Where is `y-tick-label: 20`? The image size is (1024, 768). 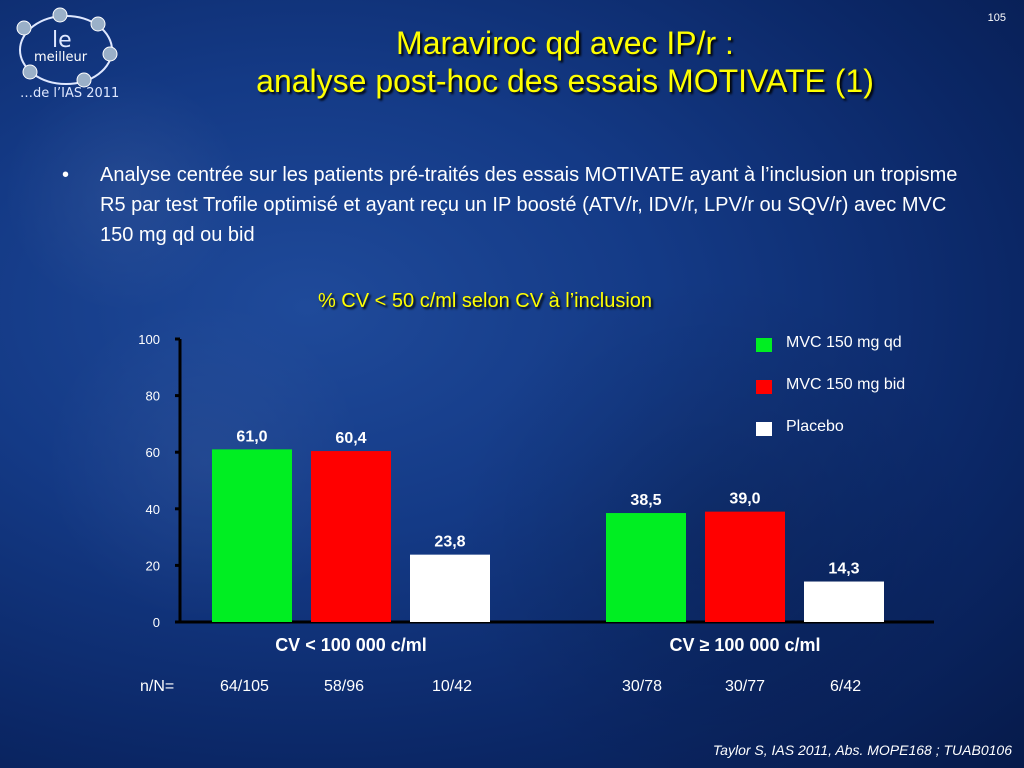
y-tick-label: 20 is located at coordinates (153, 565).